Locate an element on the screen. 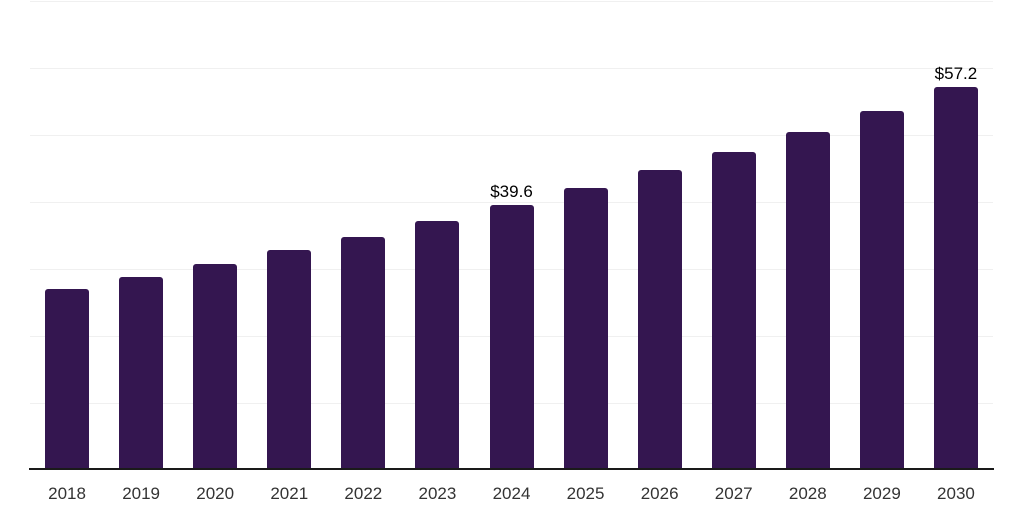 This screenshot has height=512, width=1024. bar-2022 is located at coordinates (363, 352).